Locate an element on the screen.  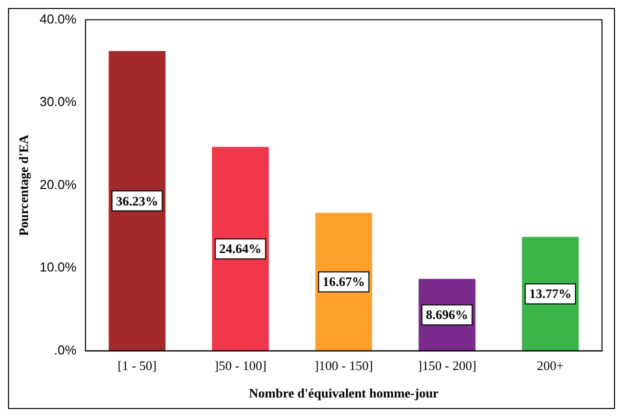
y-tick-label: .0% is located at coordinates (65, 350).